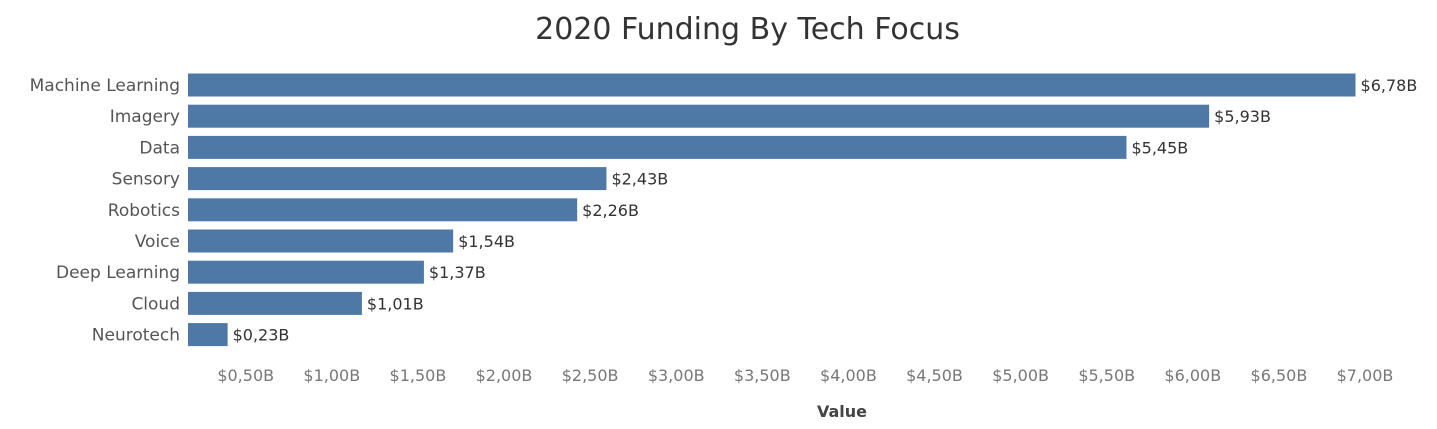  Describe the element at coordinates (486, 241) in the screenshot. I see `value-label-voice: $1,54B` at that location.